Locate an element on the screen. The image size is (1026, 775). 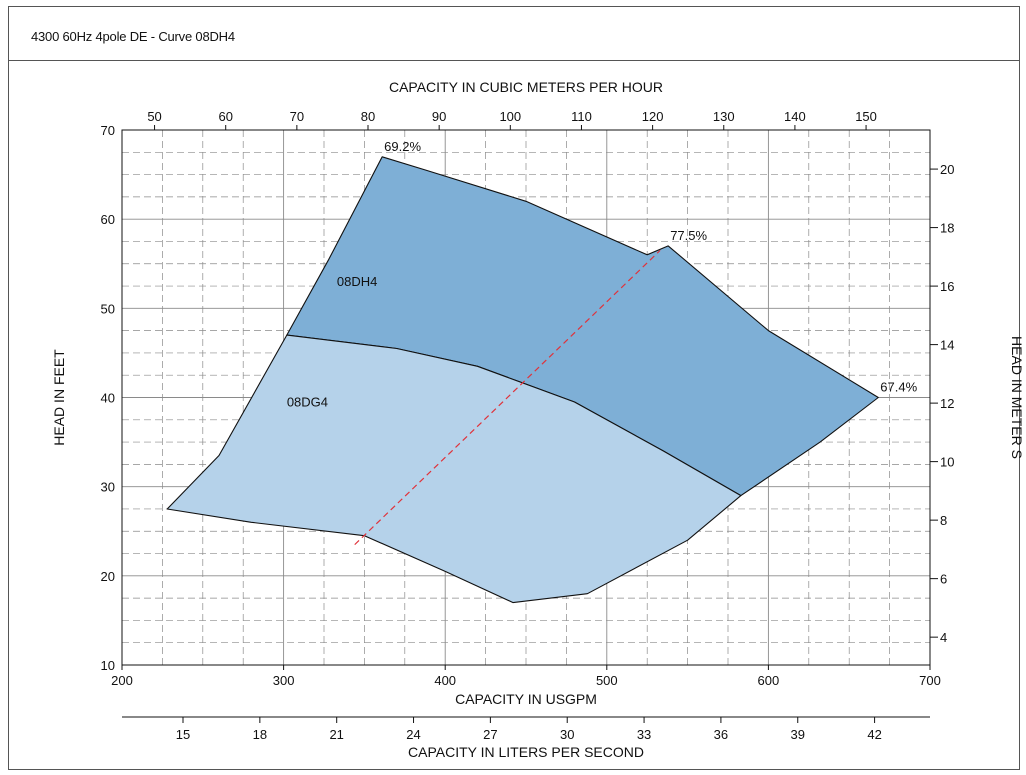
right-tick-label: 20 is located at coordinates (947, 169).